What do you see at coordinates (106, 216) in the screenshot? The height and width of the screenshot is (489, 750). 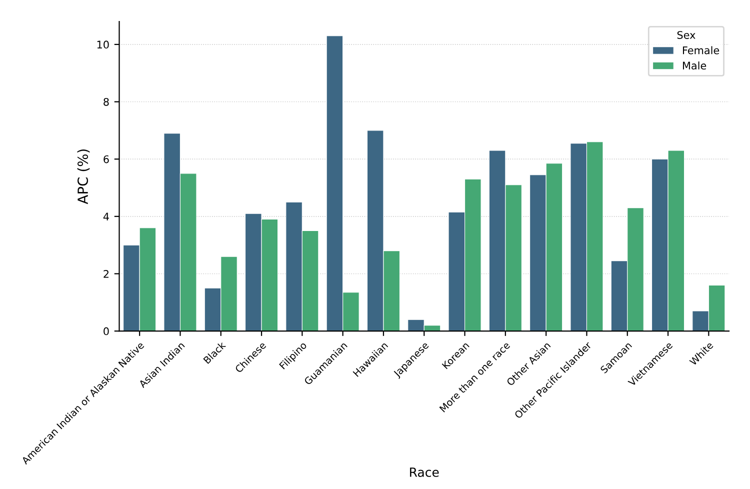 I see `y-tick-label: 4` at bounding box center [106, 216].